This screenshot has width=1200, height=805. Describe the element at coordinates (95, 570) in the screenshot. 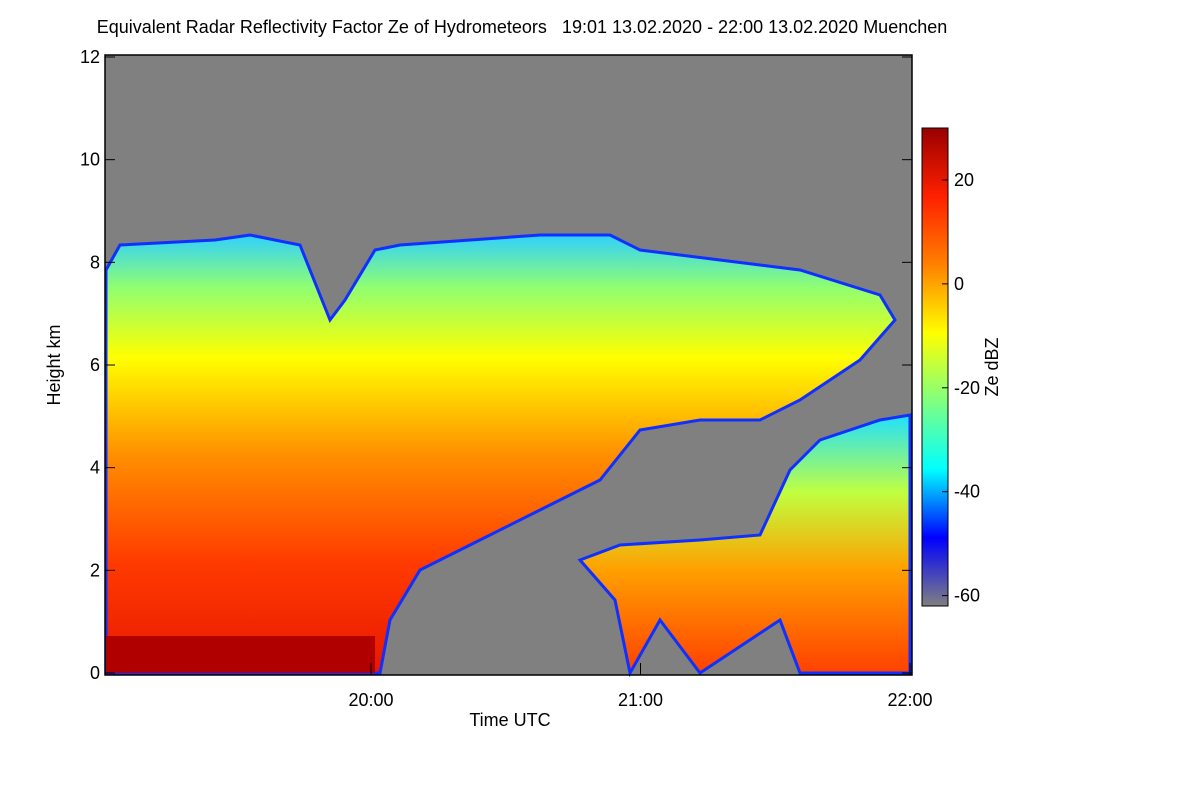

I see `y-tick-label: 2` at that location.